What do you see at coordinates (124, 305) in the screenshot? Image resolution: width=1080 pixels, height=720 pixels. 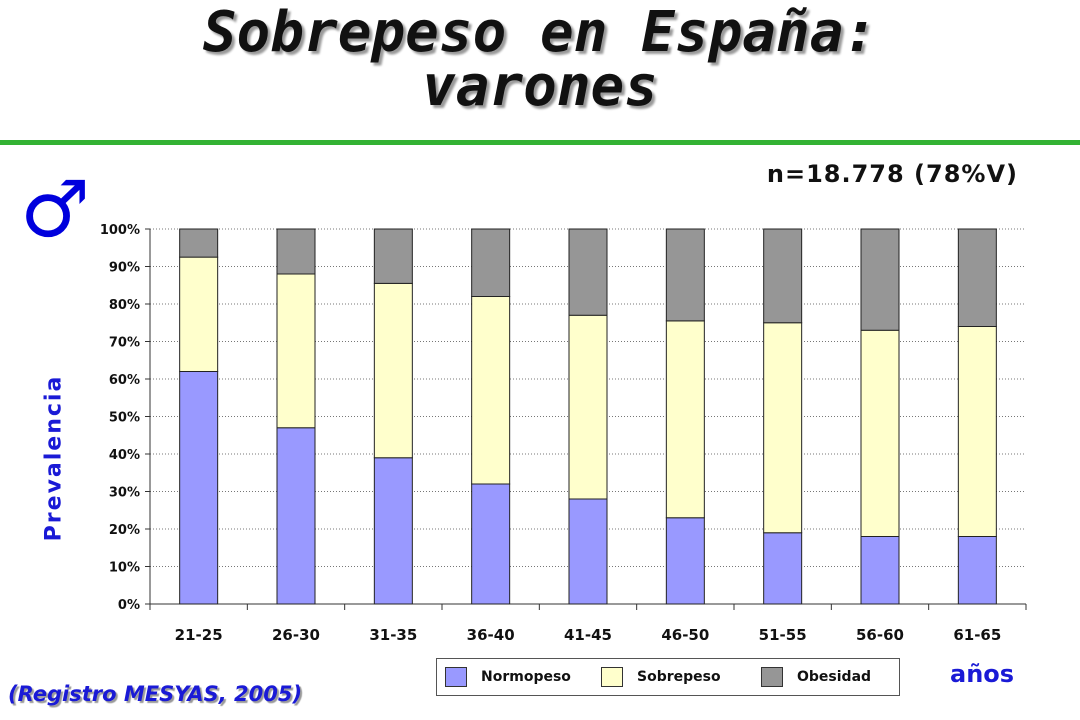 I see `y-tick-label: 80%` at bounding box center [124, 305].